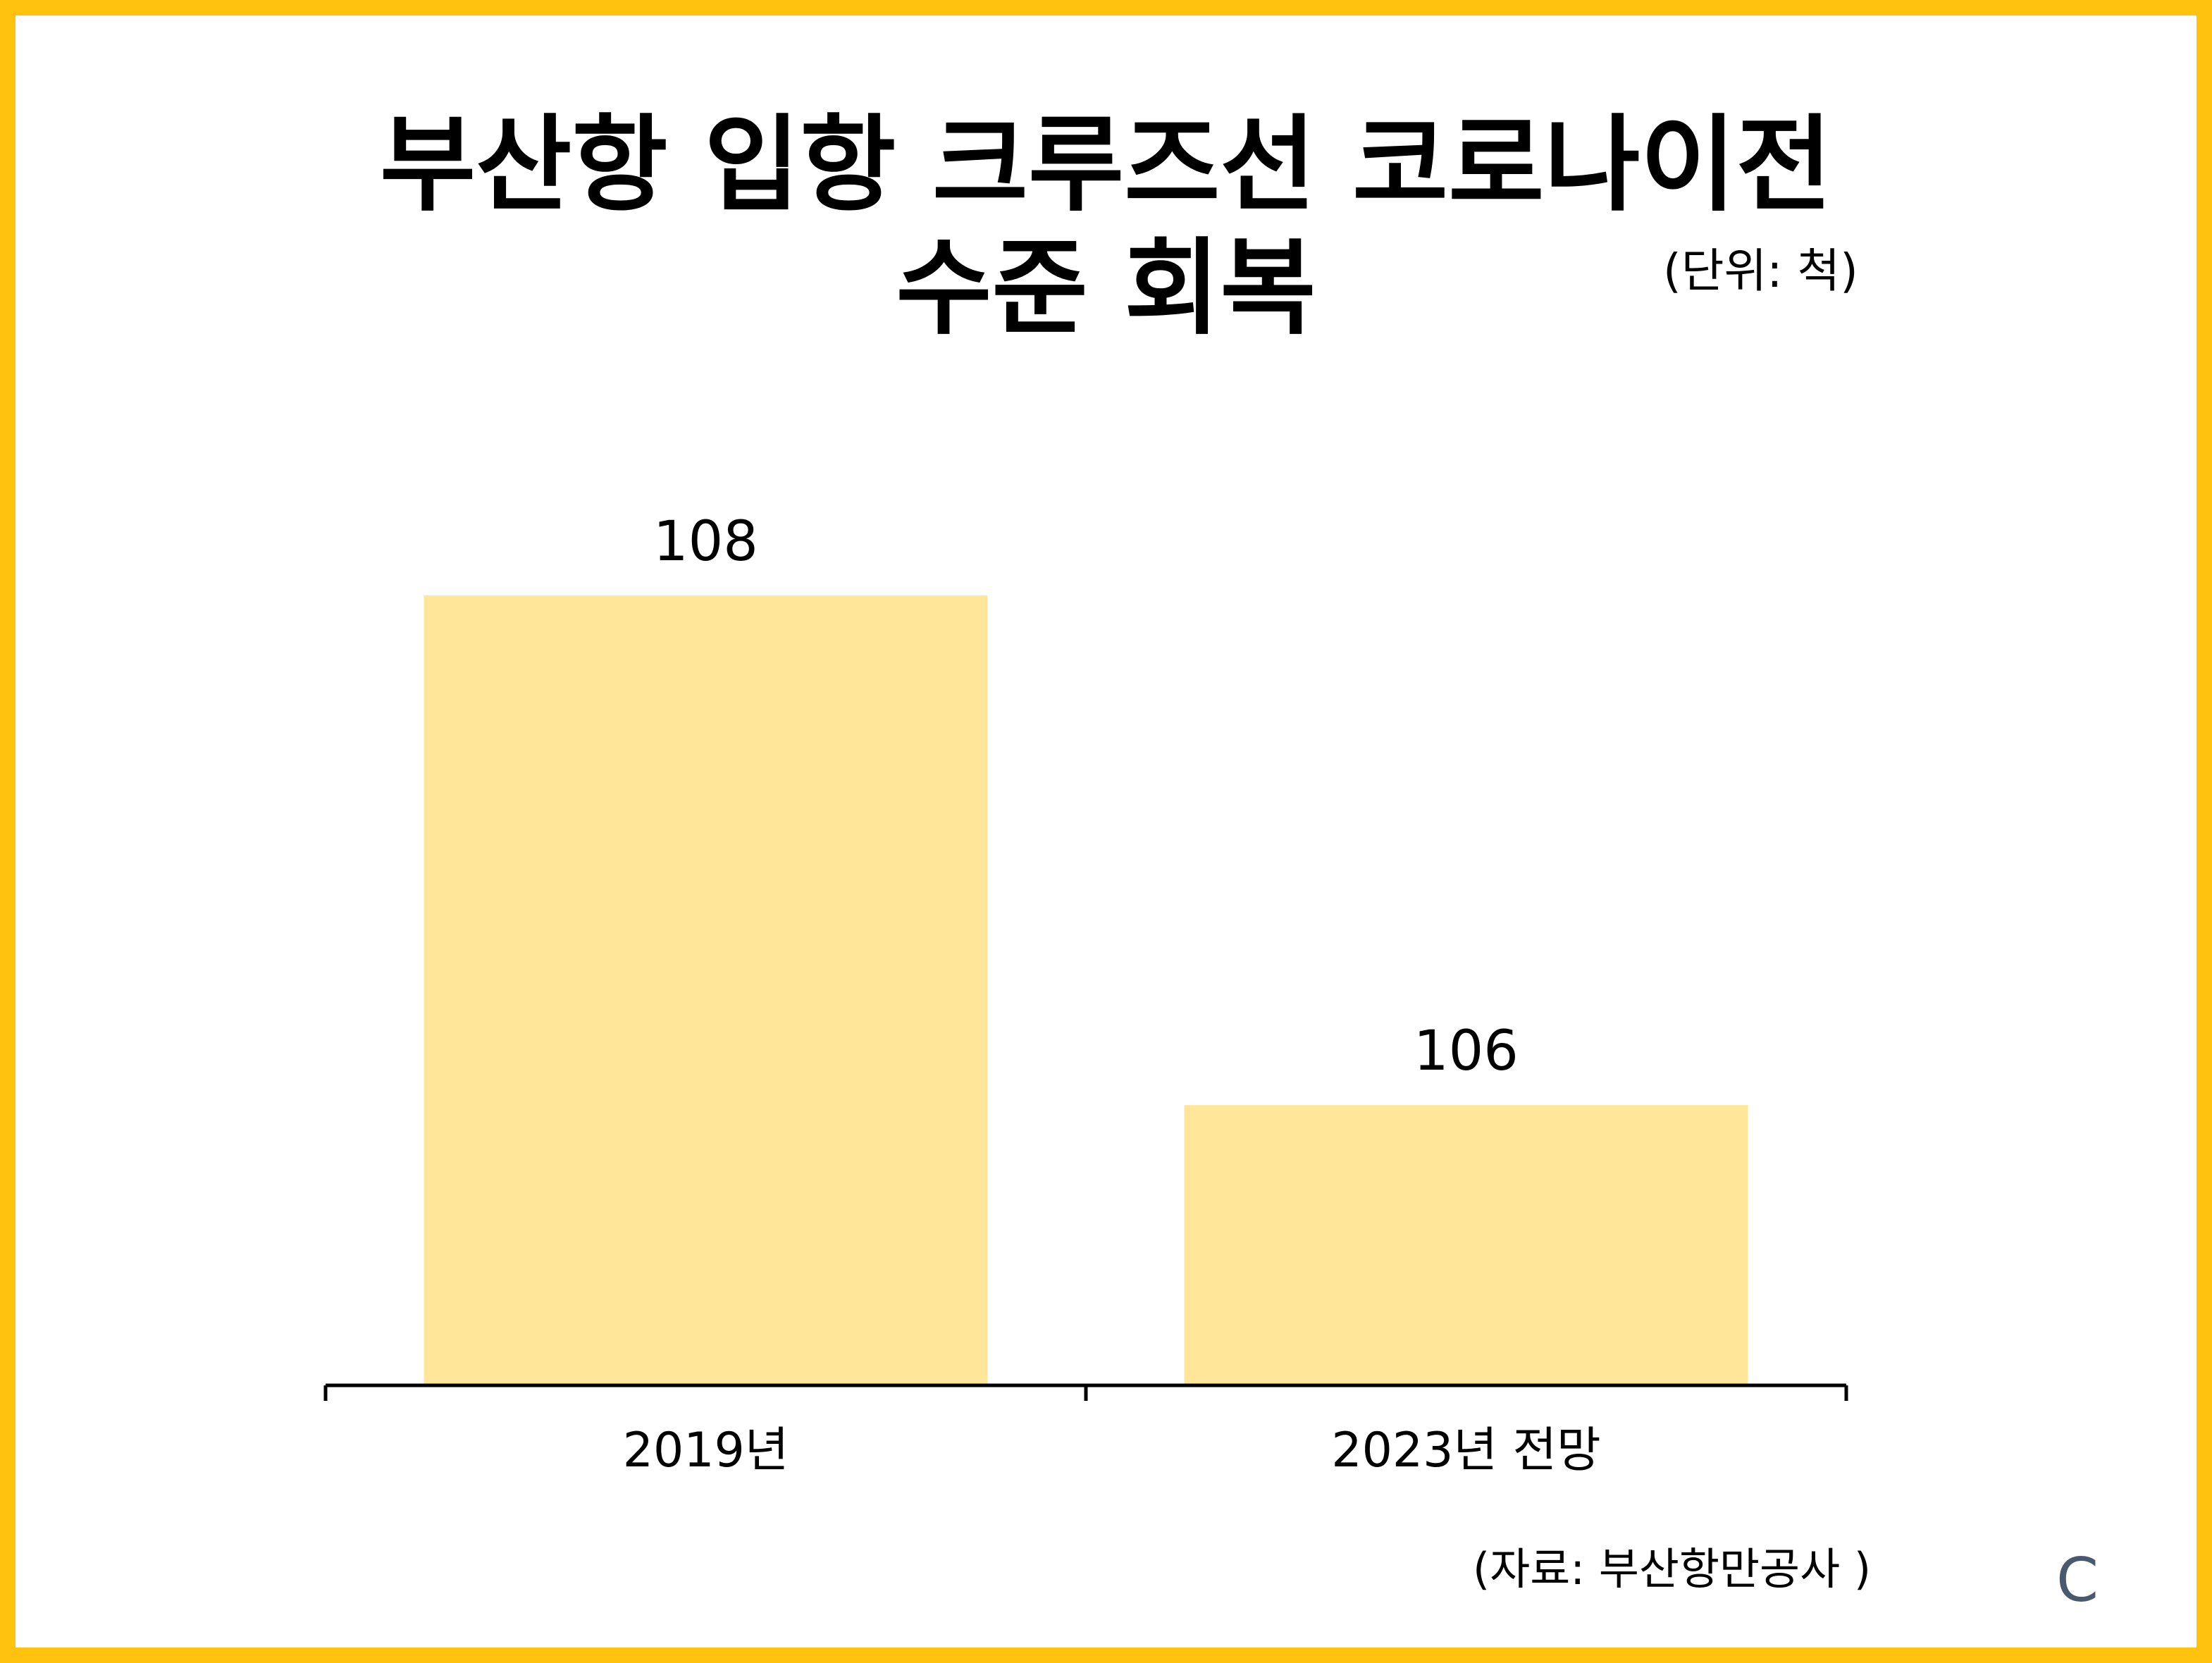 This screenshot has height=1663, width=2212. What do you see at coordinates (2077, 1580) in the screenshot?
I see `logo-mark: C` at bounding box center [2077, 1580].